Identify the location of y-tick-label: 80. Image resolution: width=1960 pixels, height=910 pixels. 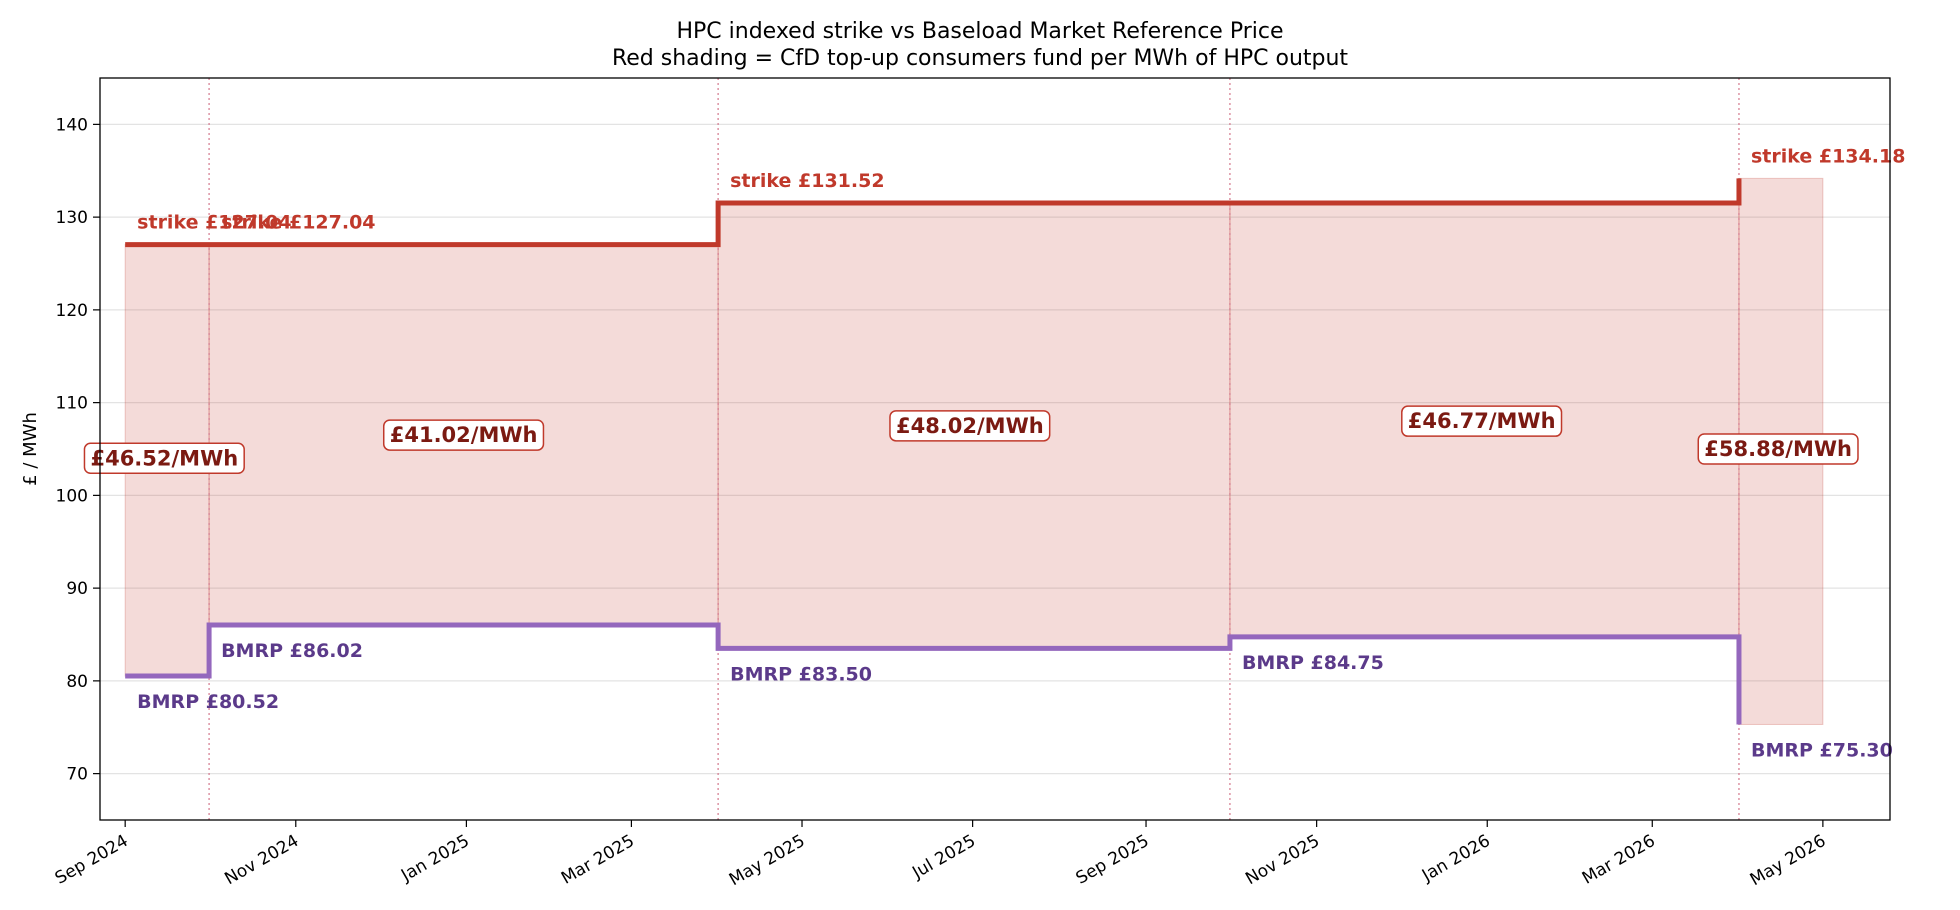
(77, 682).